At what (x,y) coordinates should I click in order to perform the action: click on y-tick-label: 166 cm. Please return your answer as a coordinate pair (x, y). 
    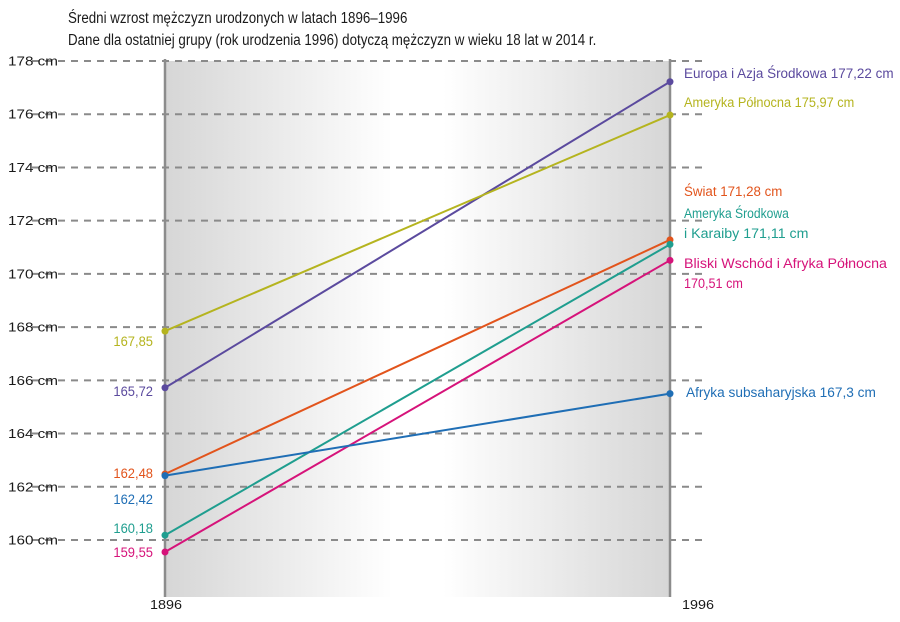
    Looking at the image, I should click on (33, 380).